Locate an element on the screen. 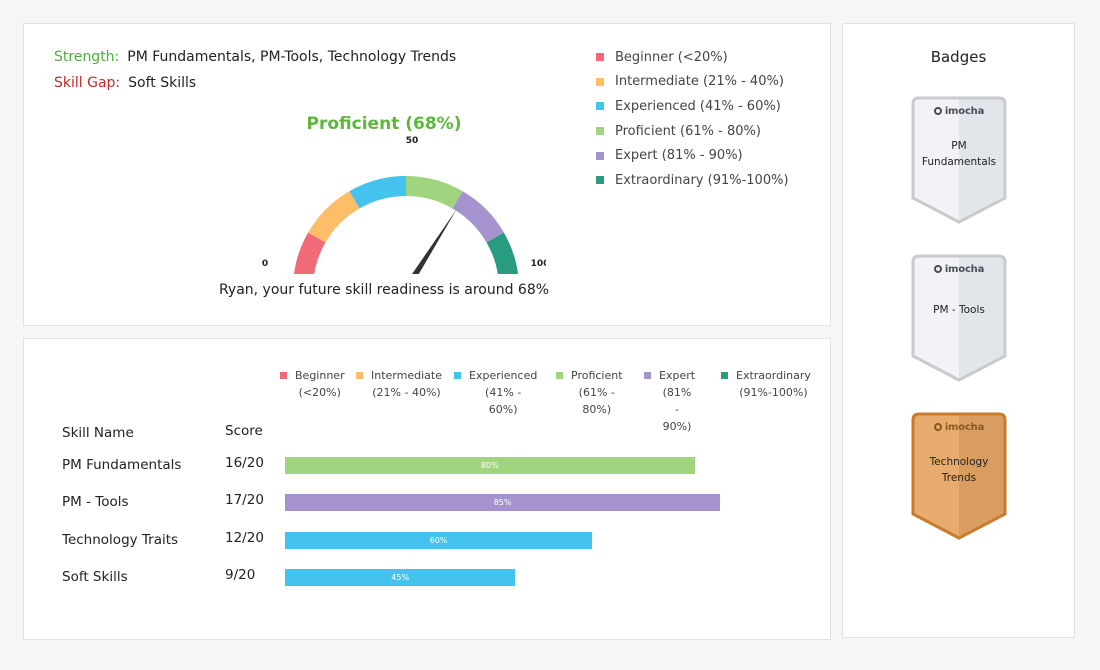  gauge-level-text: Proficient (68%) is located at coordinates (384, 124).